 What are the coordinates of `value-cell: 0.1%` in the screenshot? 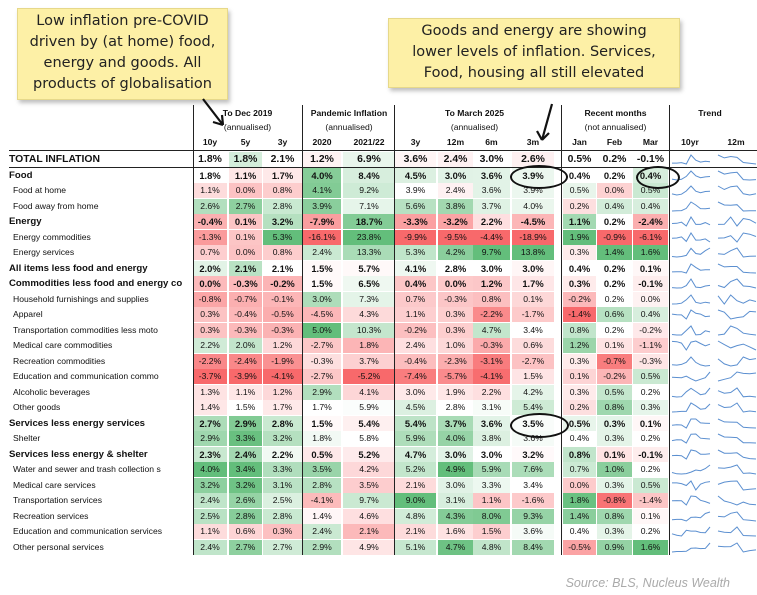 It's located at (533, 299).